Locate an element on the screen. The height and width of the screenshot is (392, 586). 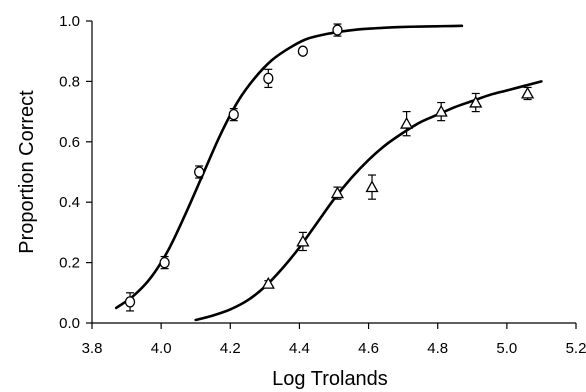
x-axis-label: Log Trolands is located at coordinates (330, 379).